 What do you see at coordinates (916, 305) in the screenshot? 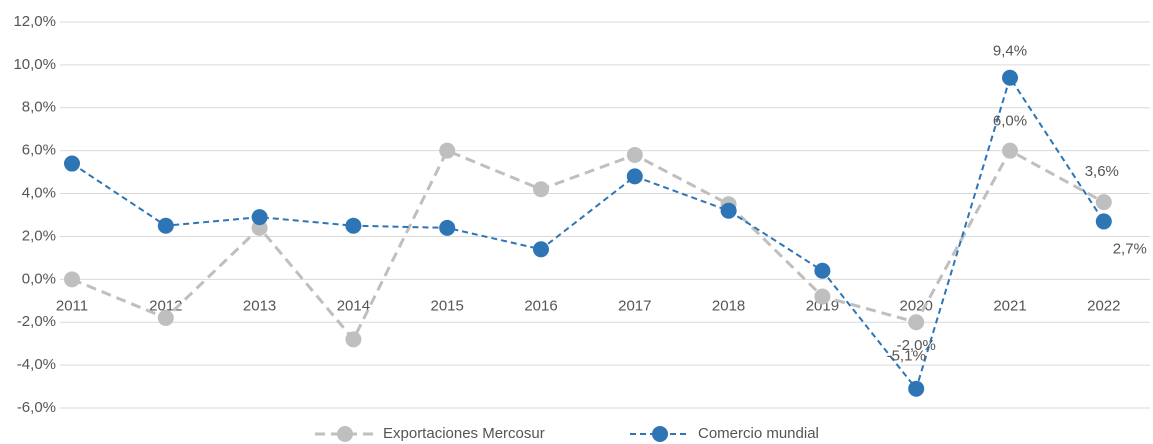
I see `x-tick-label: 2020` at bounding box center [916, 305].